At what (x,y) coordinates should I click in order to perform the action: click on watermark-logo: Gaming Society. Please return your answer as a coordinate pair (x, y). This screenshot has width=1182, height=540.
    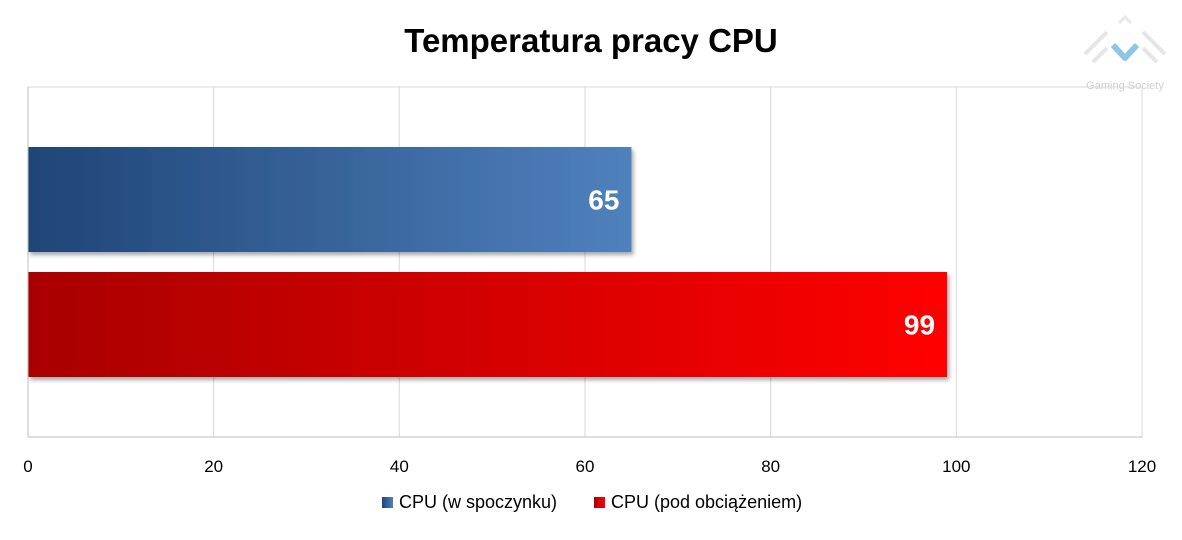
    Looking at the image, I should click on (1125, 53).